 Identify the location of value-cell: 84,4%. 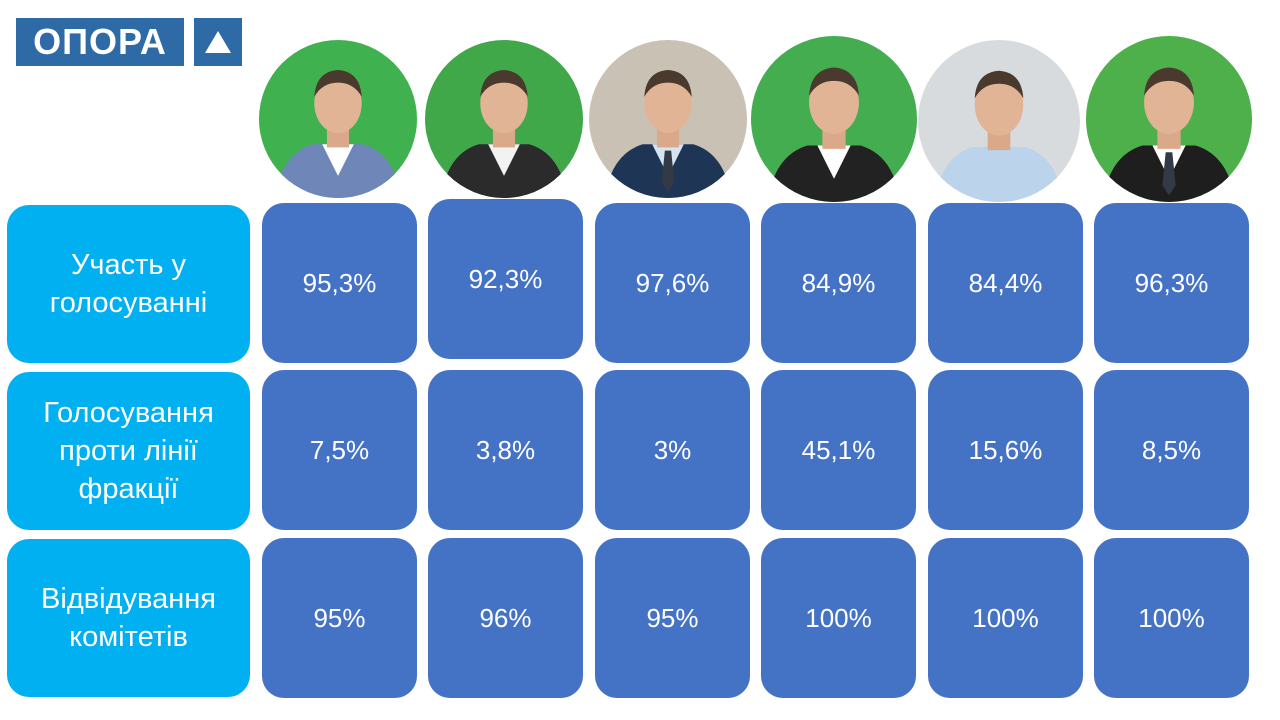
(1005, 283).